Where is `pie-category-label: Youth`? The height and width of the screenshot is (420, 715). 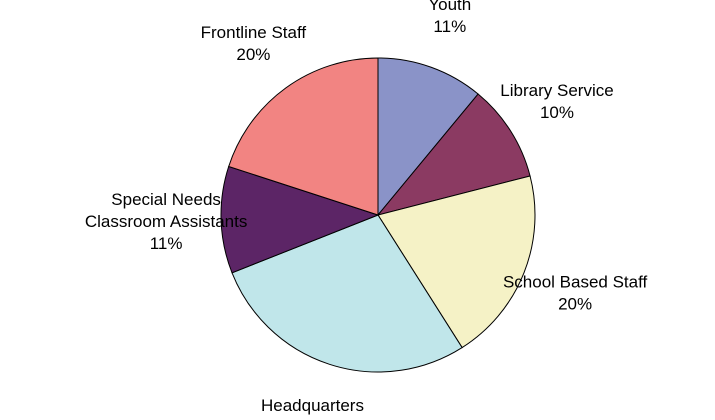 pie-category-label: Youth is located at coordinates (449, 7).